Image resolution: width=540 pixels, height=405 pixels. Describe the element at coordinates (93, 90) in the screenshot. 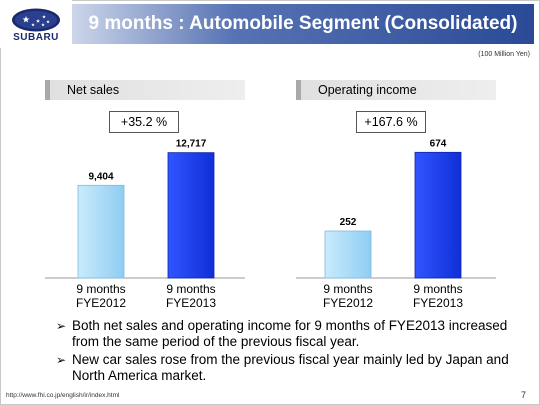

I see `net-sales-panel-title: Net sales` at that location.